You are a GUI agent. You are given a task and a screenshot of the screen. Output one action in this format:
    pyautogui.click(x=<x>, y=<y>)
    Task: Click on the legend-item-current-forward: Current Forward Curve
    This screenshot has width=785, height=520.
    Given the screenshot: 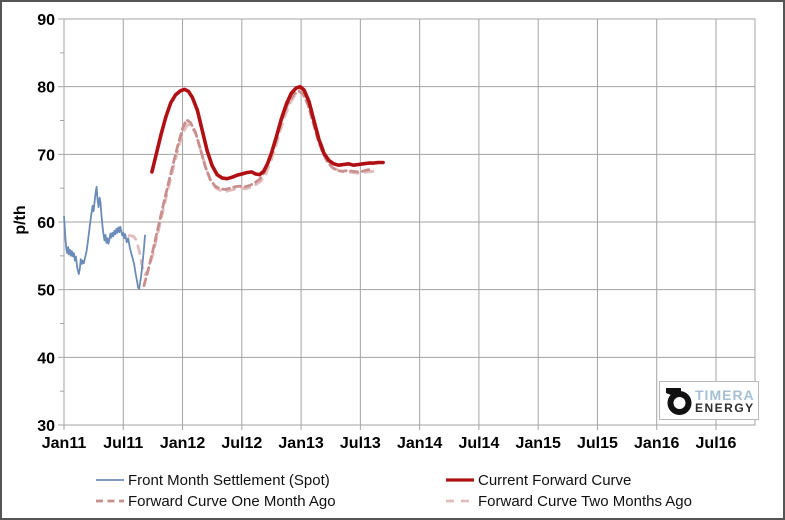 What is the action you would take?
    pyautogui.click(x=538, y=480)
    